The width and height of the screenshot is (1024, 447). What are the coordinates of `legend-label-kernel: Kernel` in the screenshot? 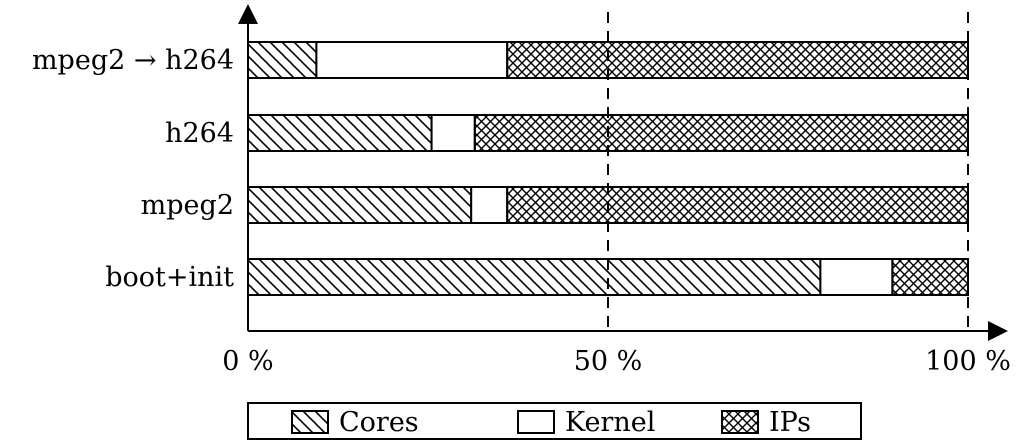 It's located at (610, 422).